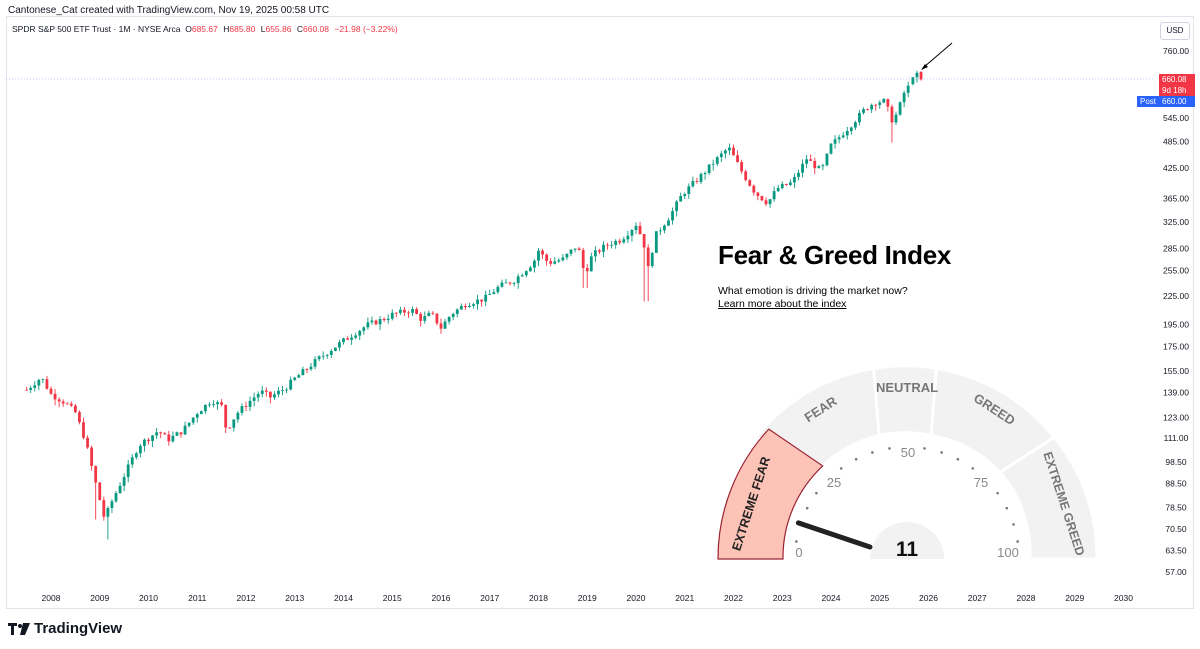 This screenshot has height=649, width=1200. What do you see at coordinates (1176, 572) in the screenshot?
I see `y-axis-tick-label: 57.00` at bounding box center [1176, 572].